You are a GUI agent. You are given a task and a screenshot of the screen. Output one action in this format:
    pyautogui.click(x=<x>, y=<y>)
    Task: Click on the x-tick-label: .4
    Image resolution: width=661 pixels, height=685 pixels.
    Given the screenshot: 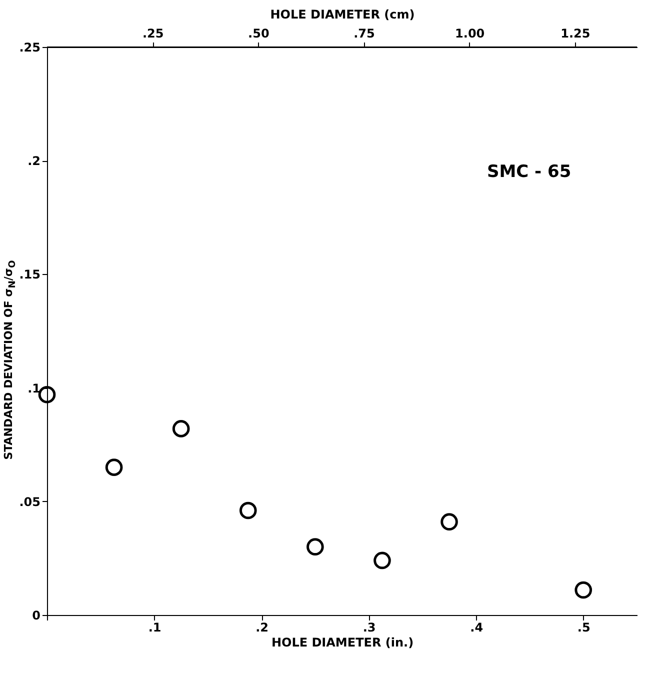 What is the action you would take?
    pyautogui.click(x=477, y=627)
    